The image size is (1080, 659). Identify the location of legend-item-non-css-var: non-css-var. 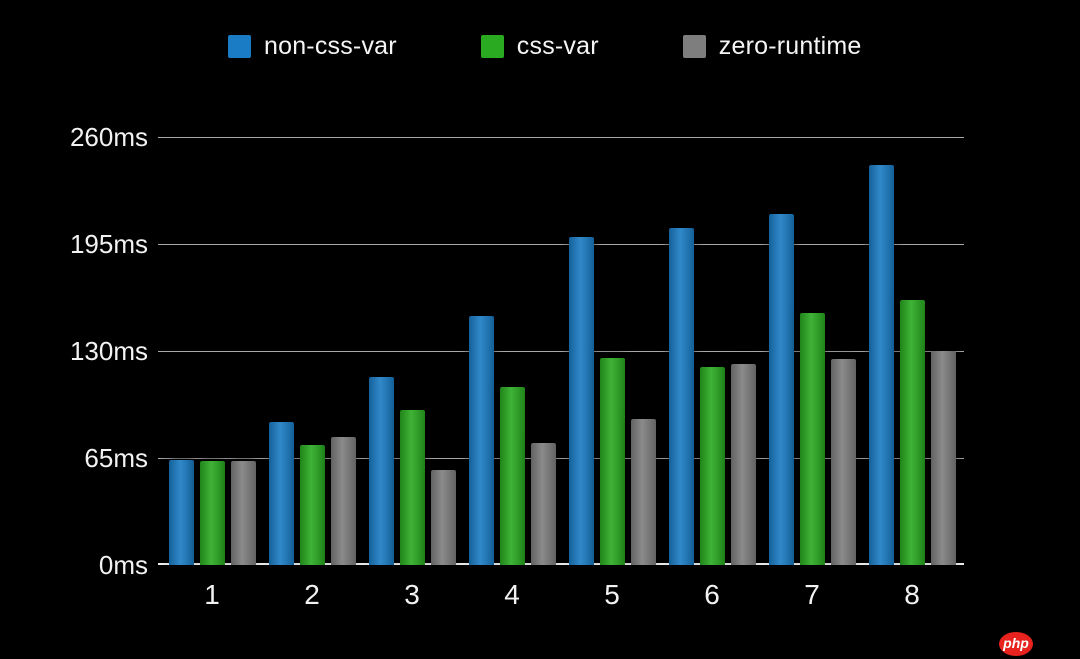
(312, 46).